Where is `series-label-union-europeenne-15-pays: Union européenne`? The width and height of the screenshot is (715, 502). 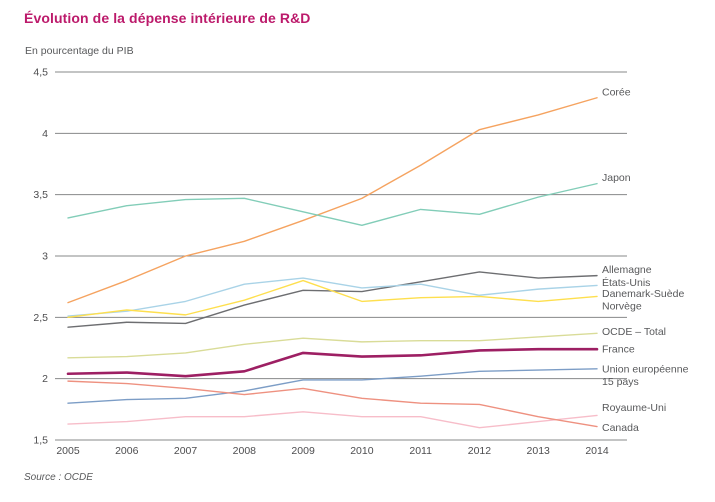
series-label-union-europeenne-15-pays: Union européenne is located at coordinates (645, 369).